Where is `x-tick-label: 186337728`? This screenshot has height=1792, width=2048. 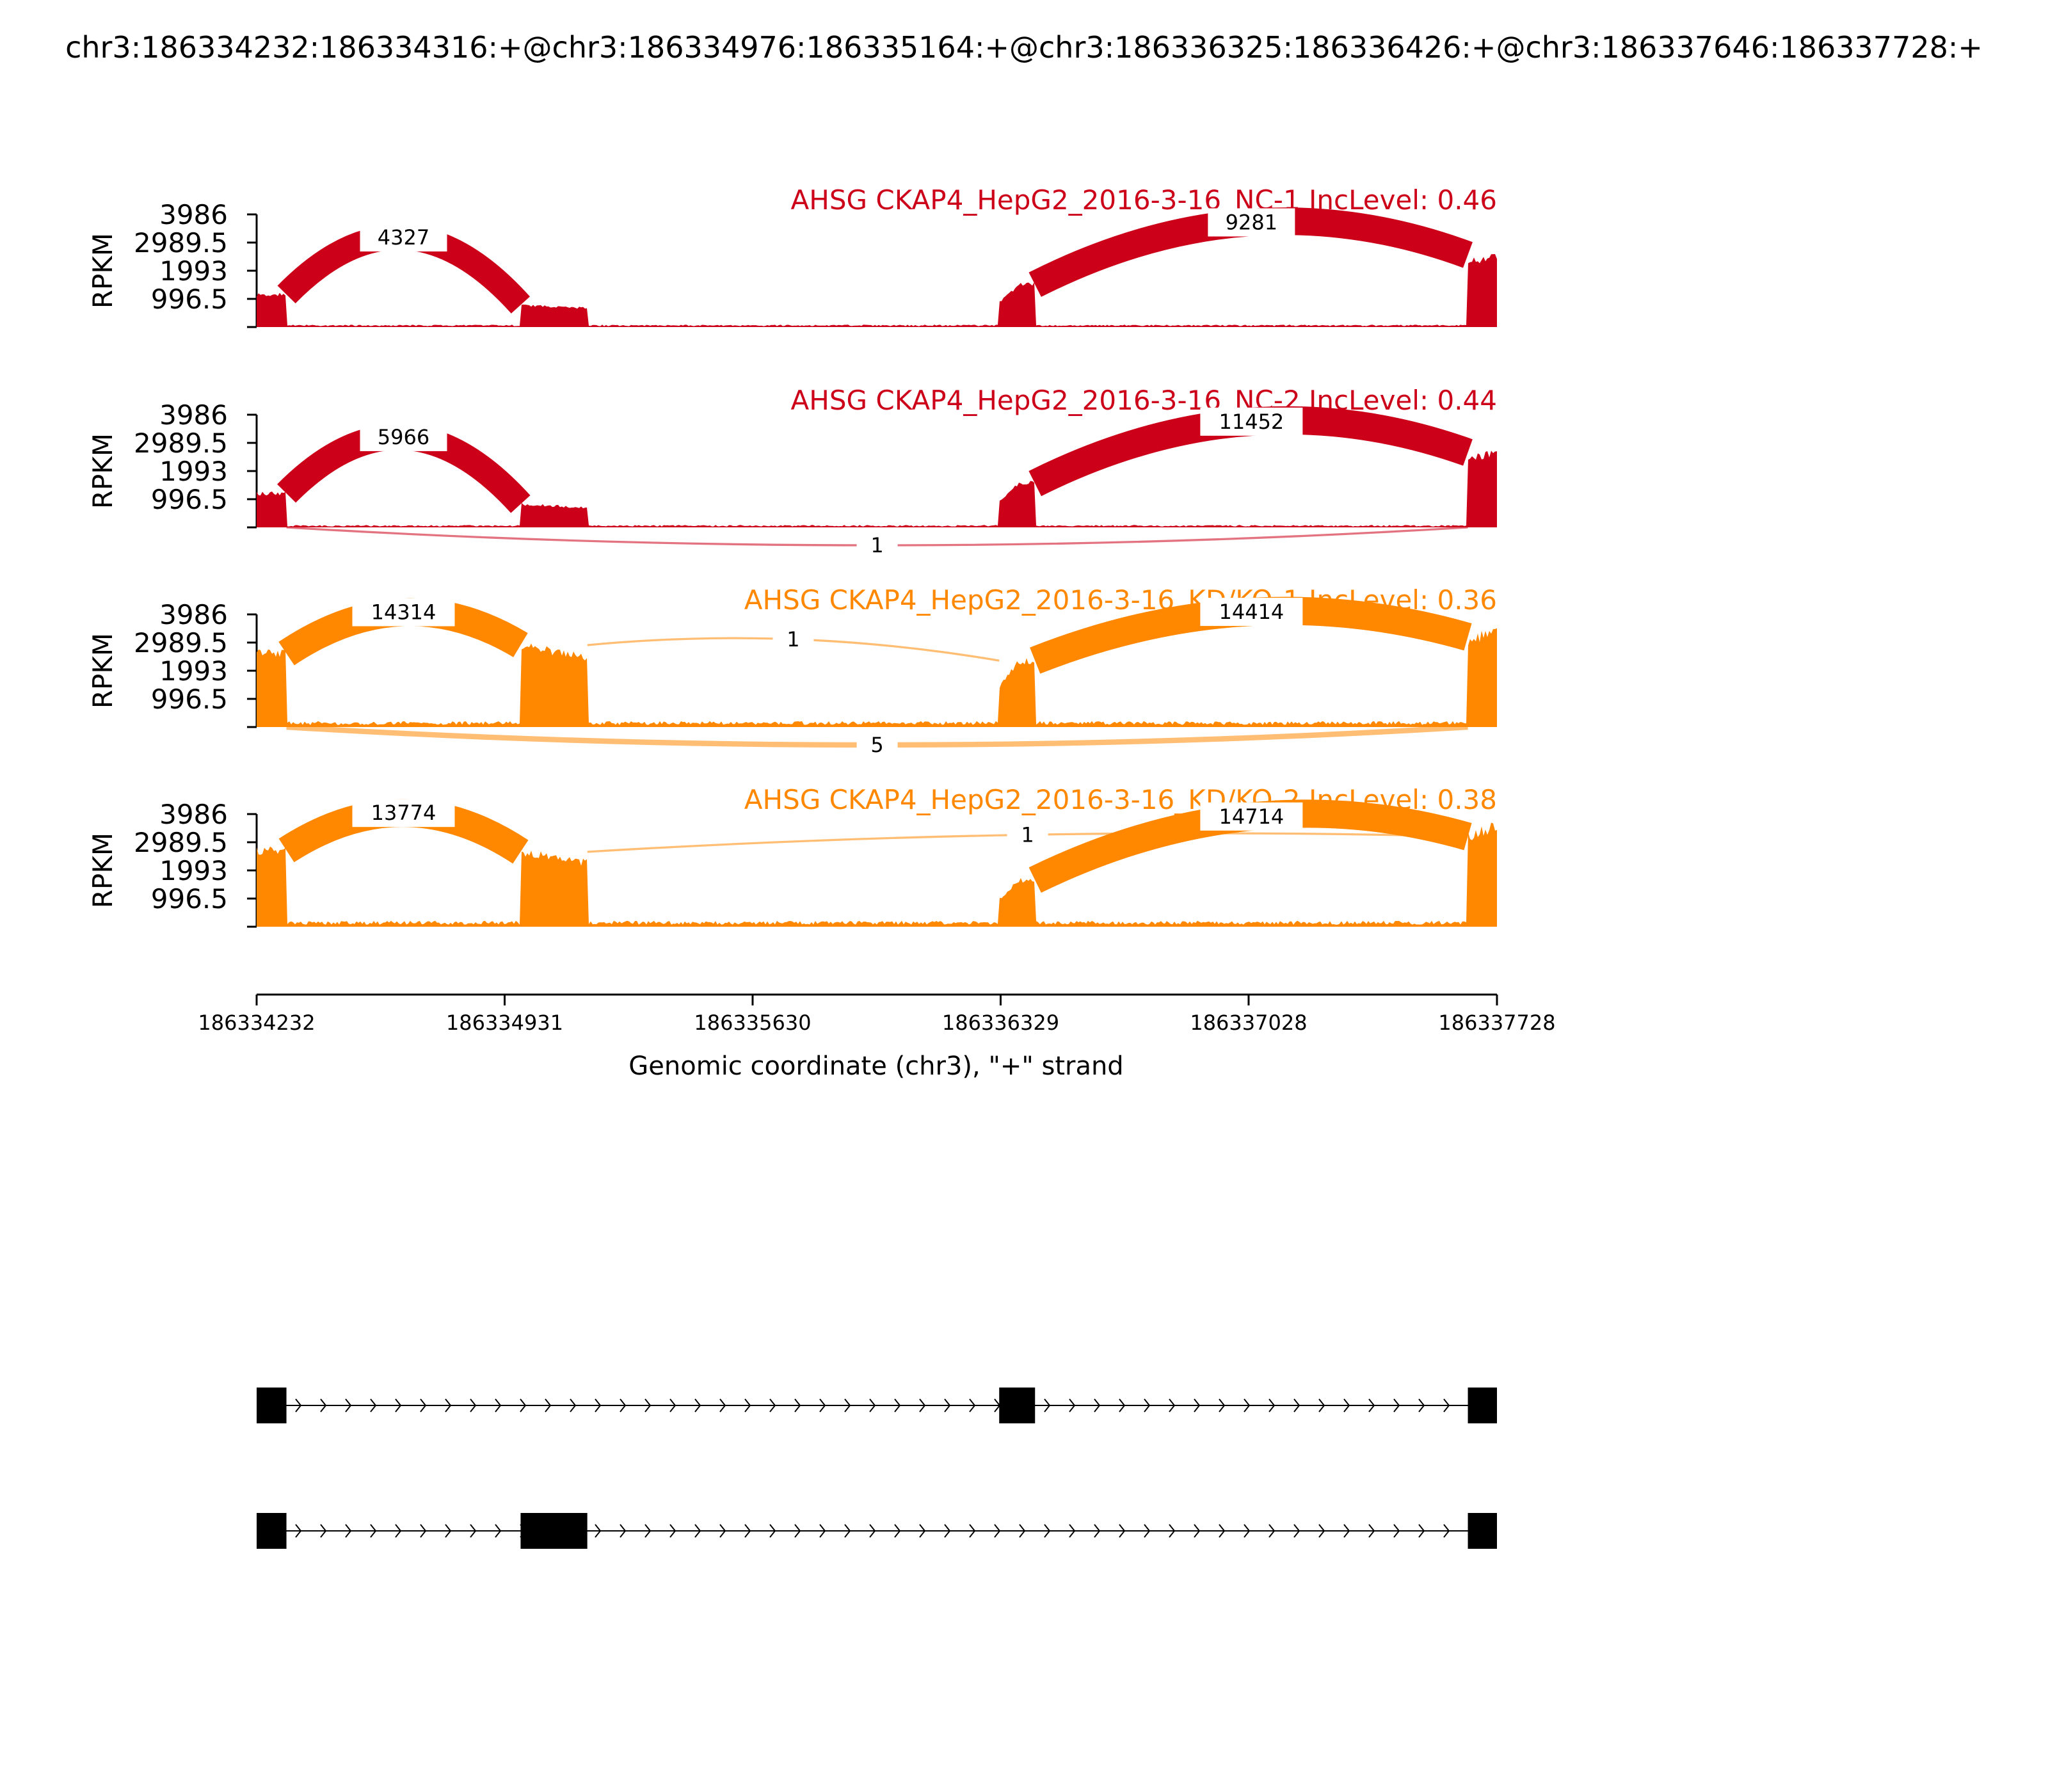
x-tick-label: 186337728 is located at coordinates (1496, 1023).